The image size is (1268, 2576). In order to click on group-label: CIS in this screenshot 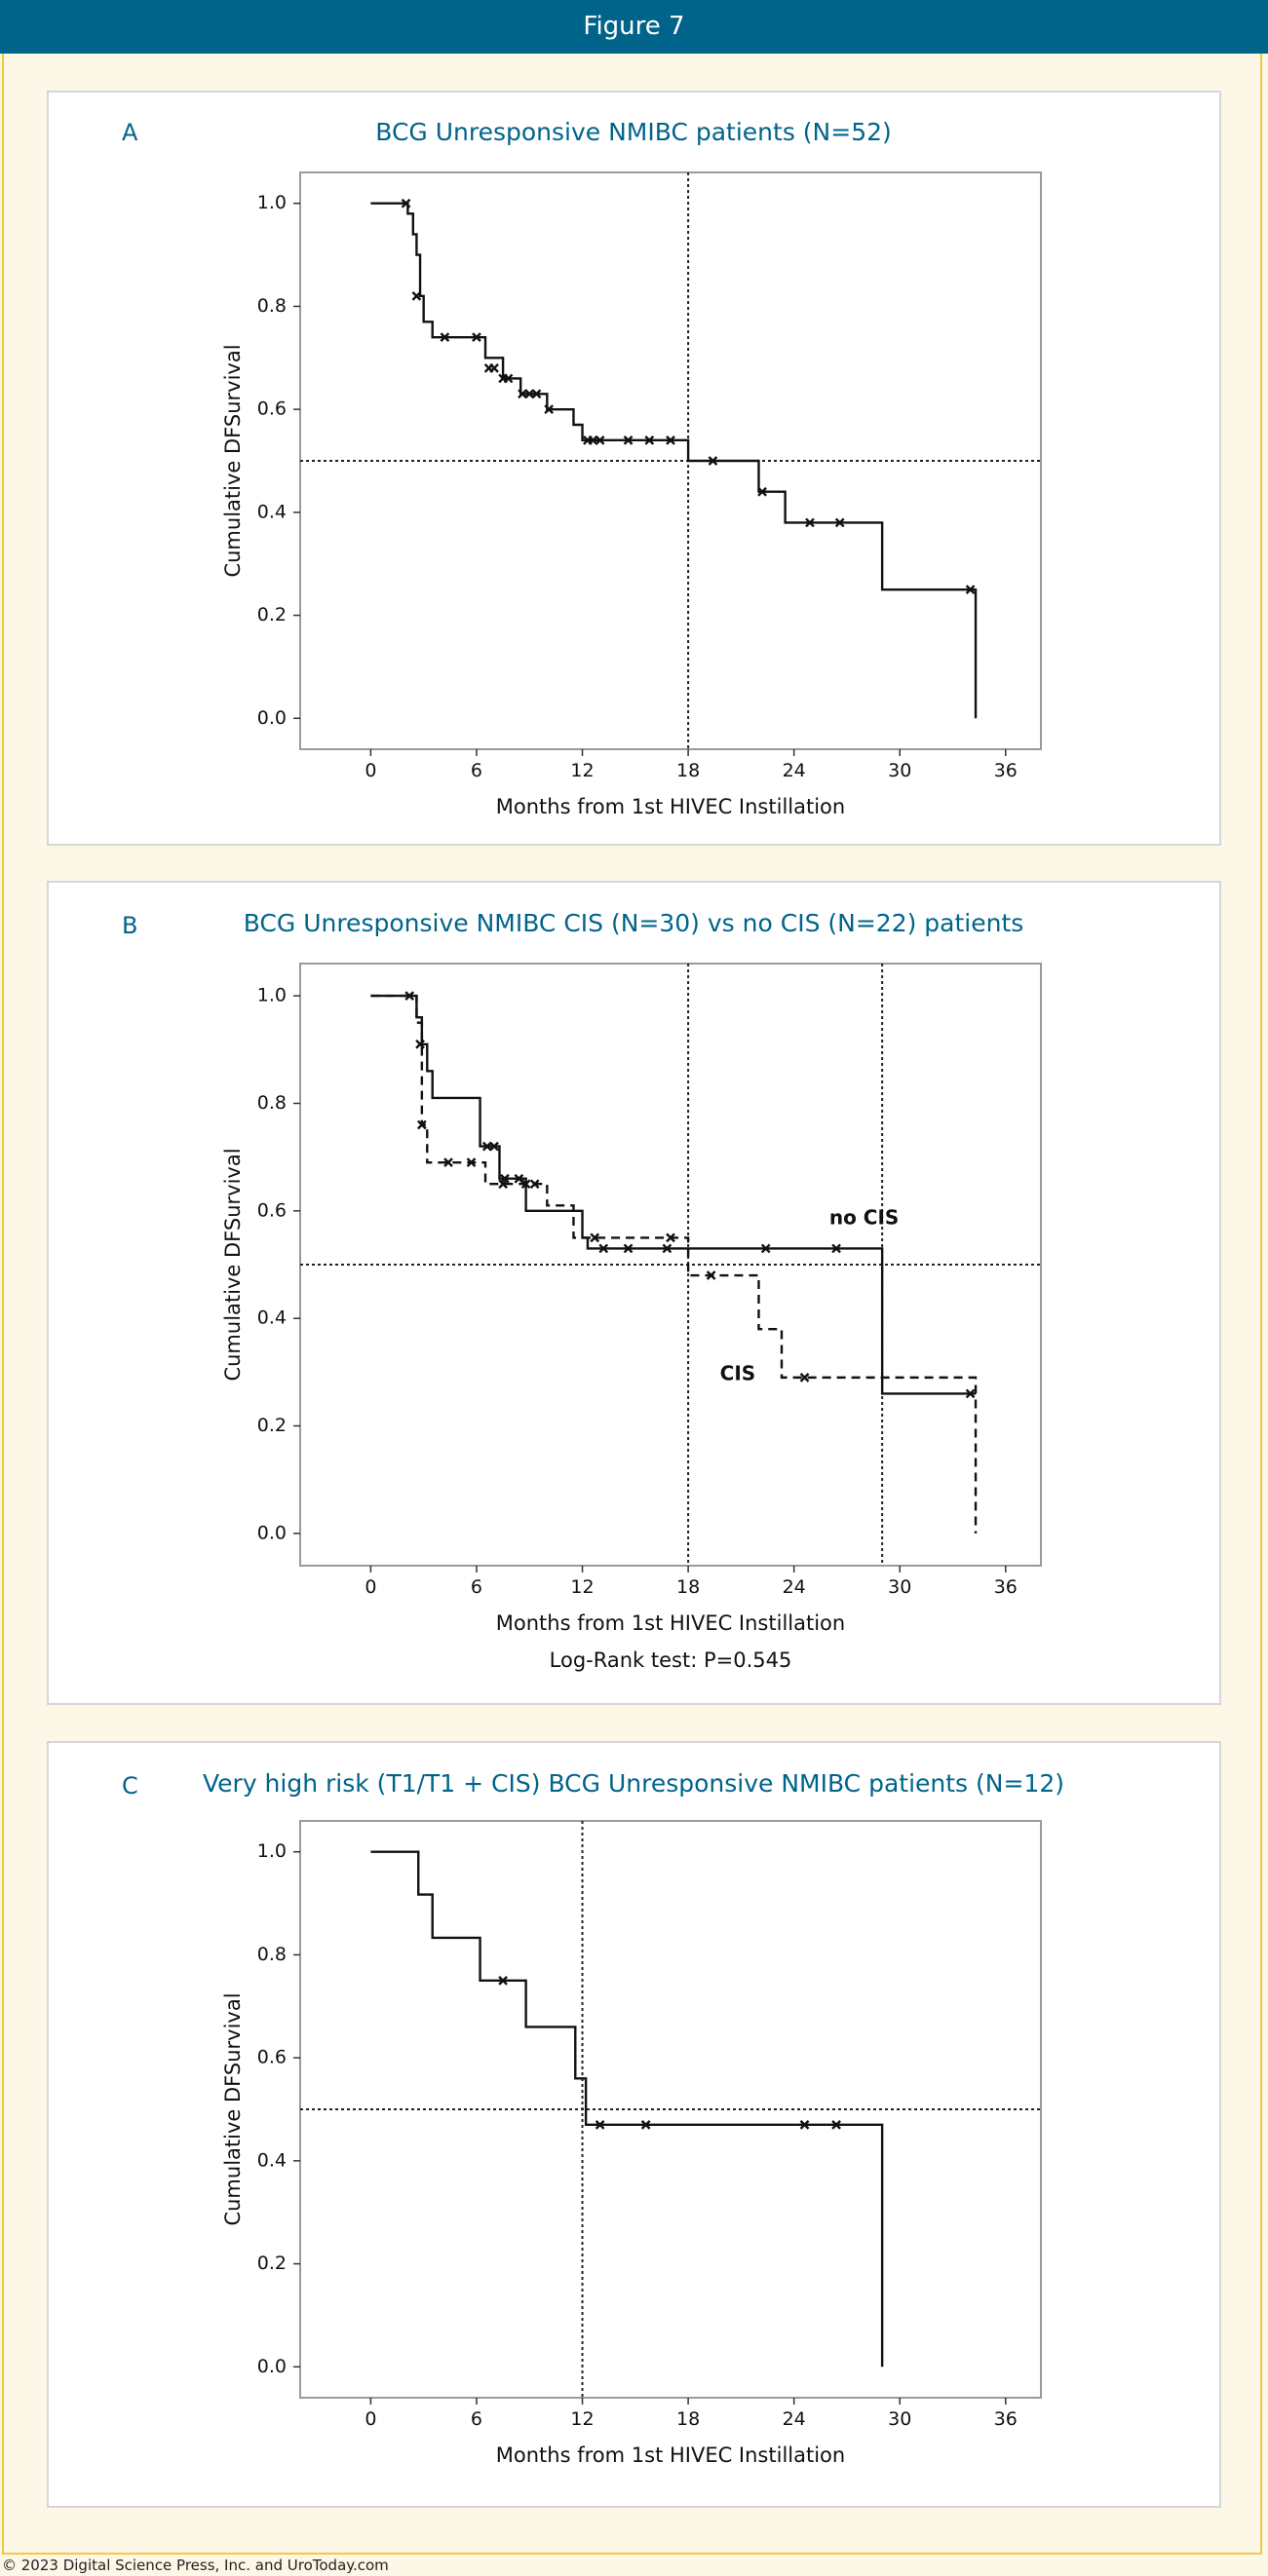, I will do `click(738, 1373)`.